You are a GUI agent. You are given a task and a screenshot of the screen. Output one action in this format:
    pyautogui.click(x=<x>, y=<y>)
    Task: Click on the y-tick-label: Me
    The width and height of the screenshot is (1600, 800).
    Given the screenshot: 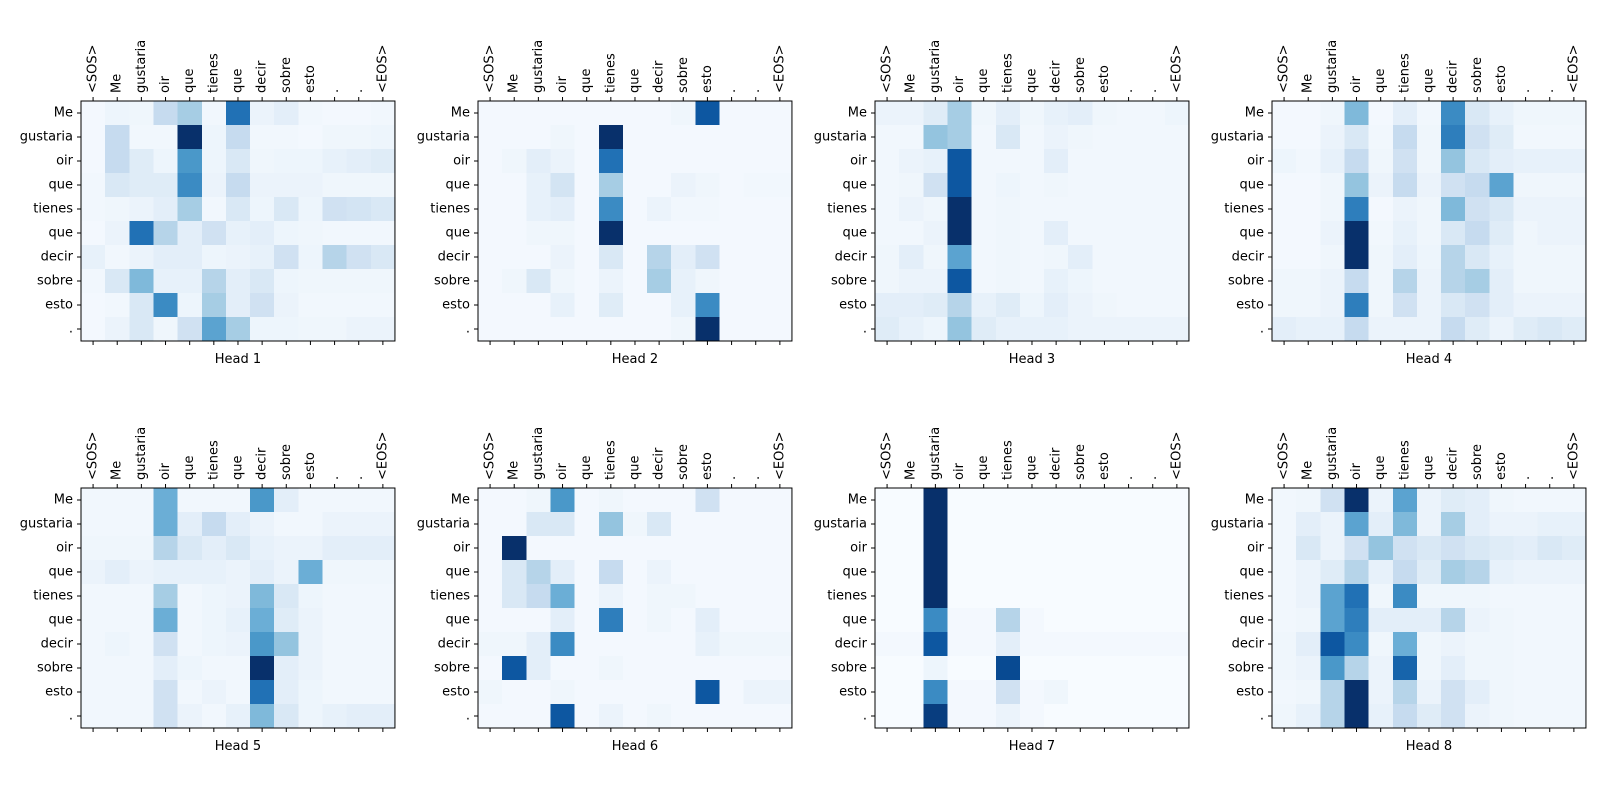 What is the action you would take?
    pyautogui.click(x=460, y=113)
    